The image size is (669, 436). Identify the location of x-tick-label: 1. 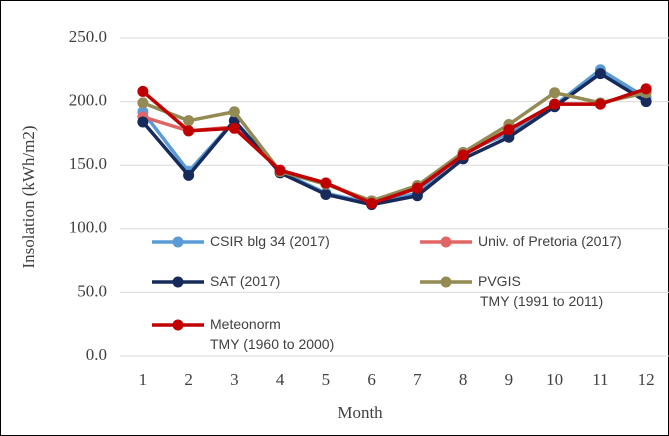
(143, 379).